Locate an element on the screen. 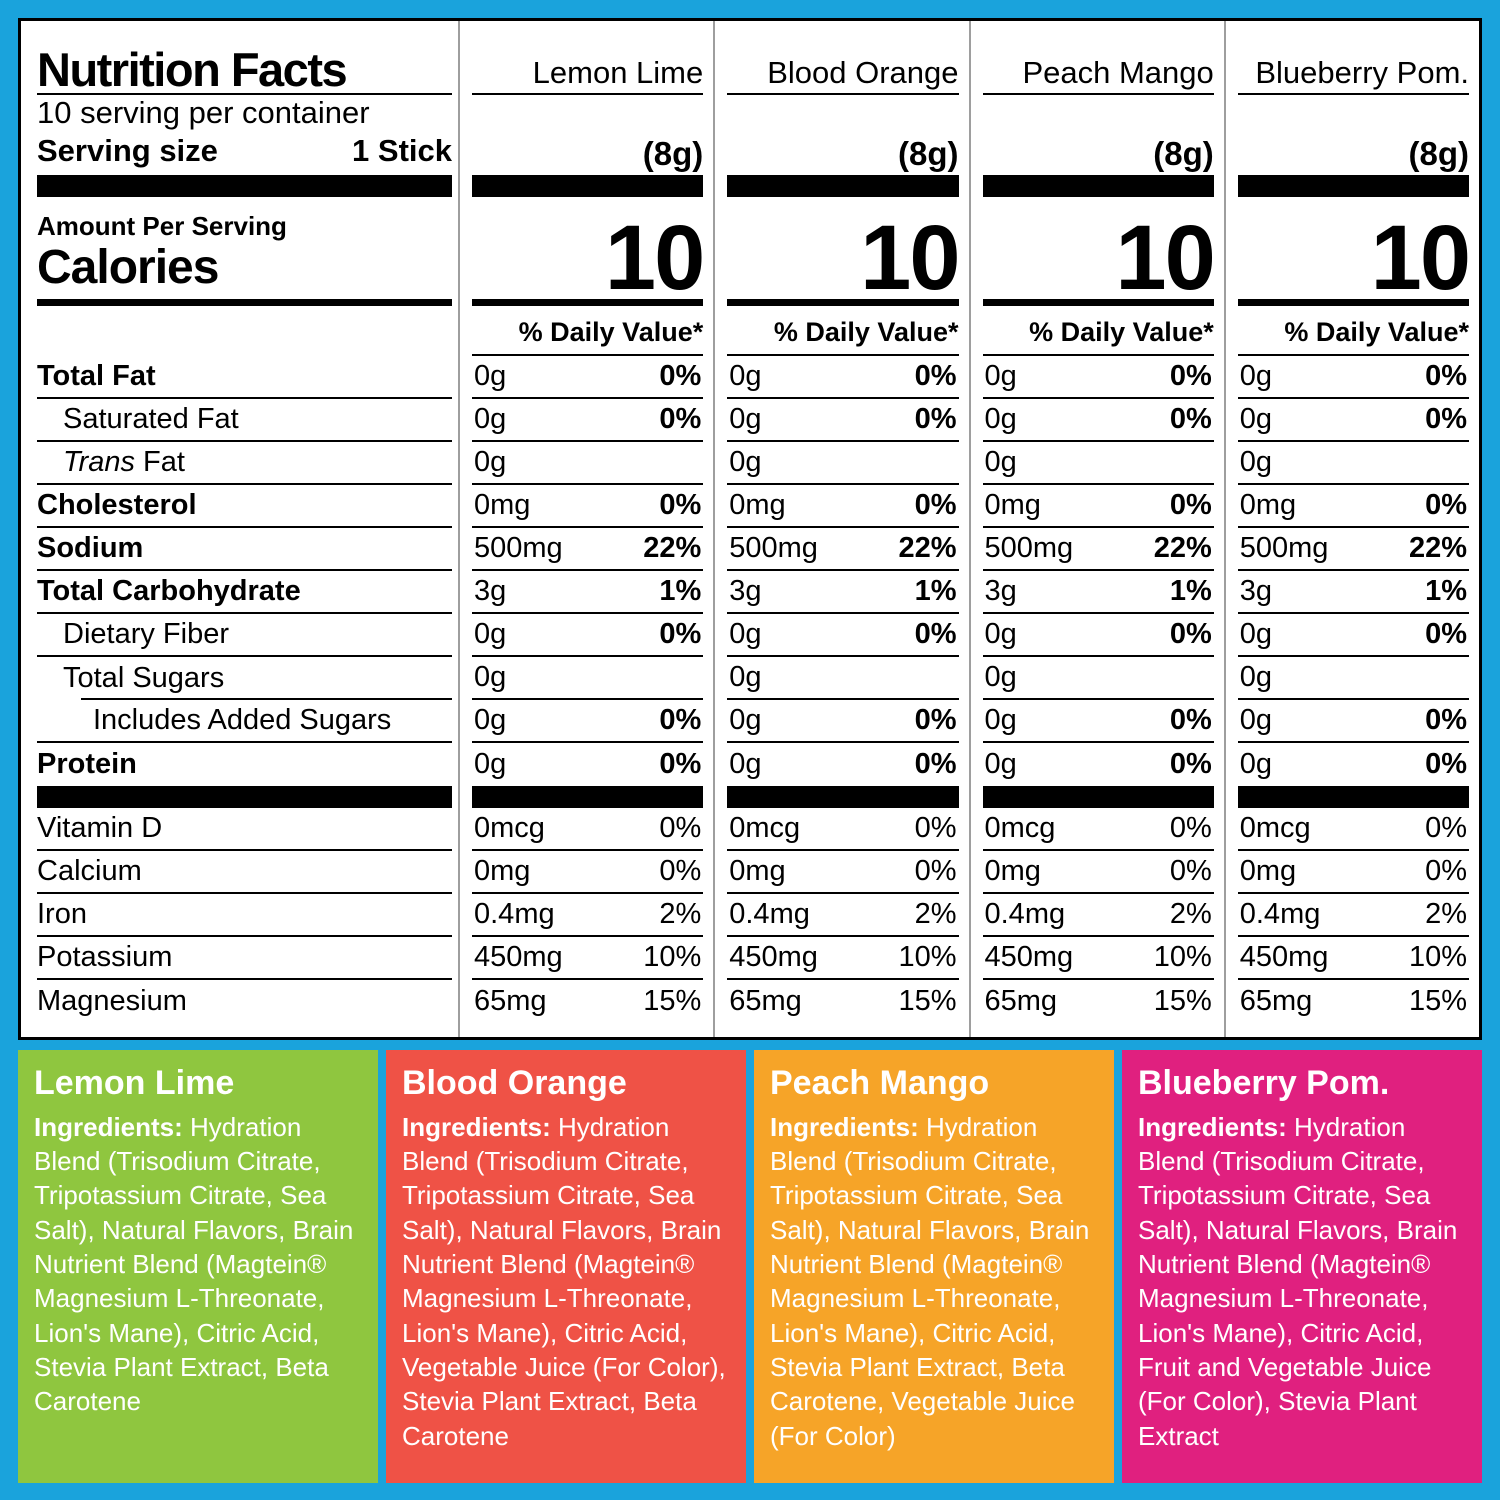  calories-label: Calories is located at coordinates (128, 267).